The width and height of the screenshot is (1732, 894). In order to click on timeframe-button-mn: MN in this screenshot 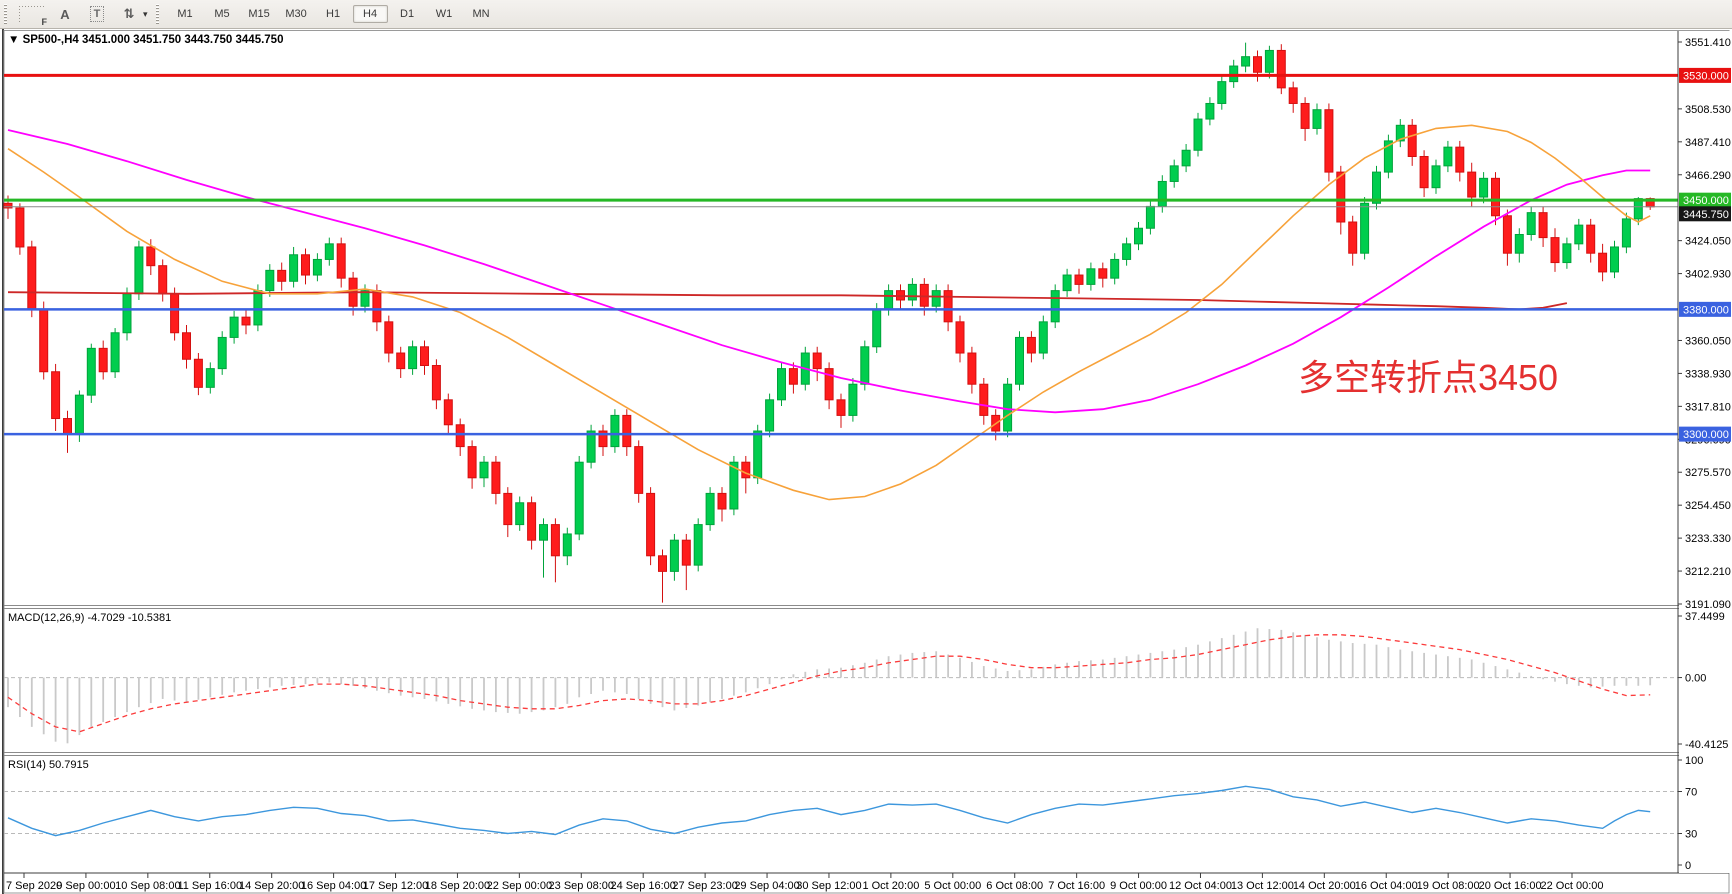, I will do `click(481, 14)`.